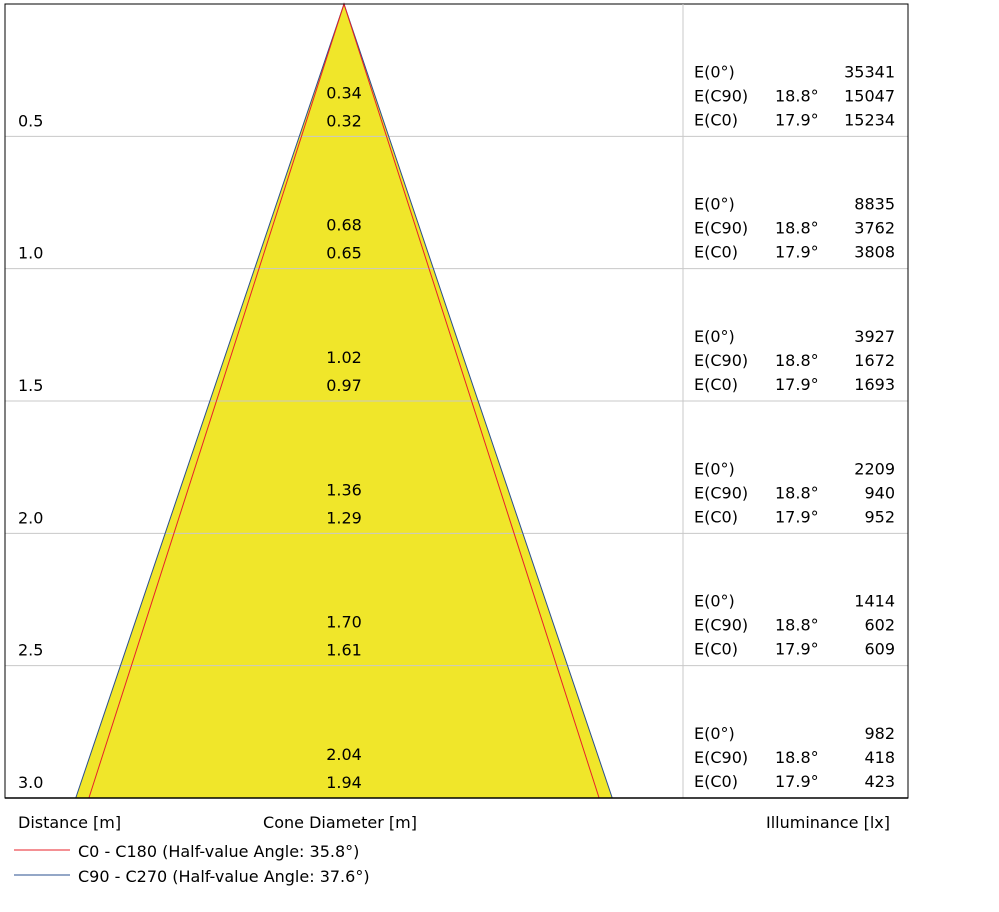 This screenshot has height=912, width=999. Describe the element at coordinates (874, 204) in the screenshot. I see `e0-value: 8835` at that location.